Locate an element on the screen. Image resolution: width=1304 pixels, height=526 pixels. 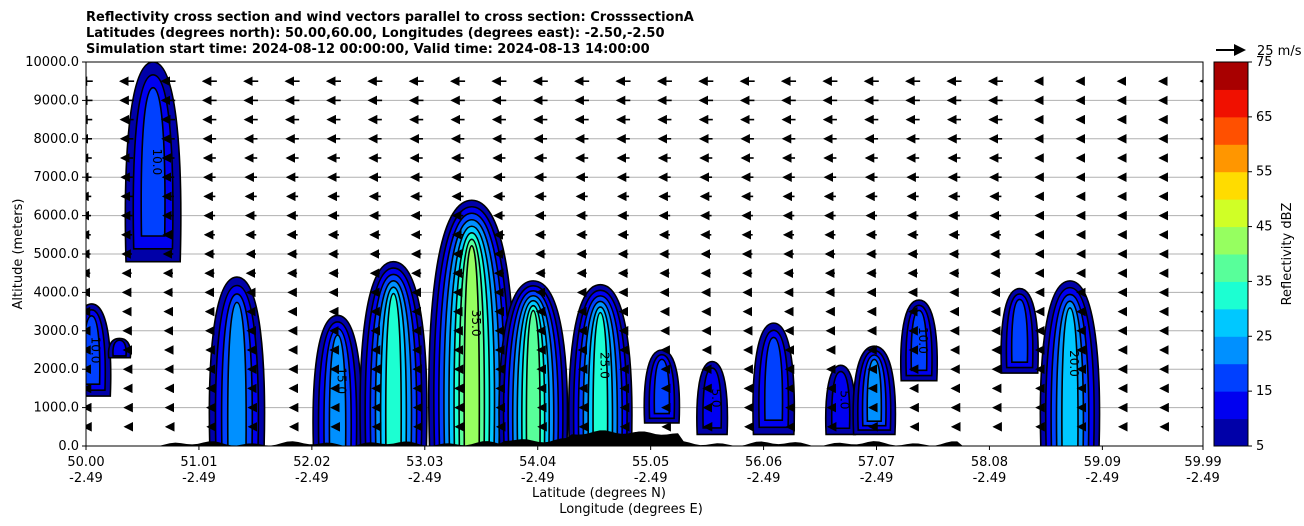
terrain-fill is located at coordinates (644, 438).